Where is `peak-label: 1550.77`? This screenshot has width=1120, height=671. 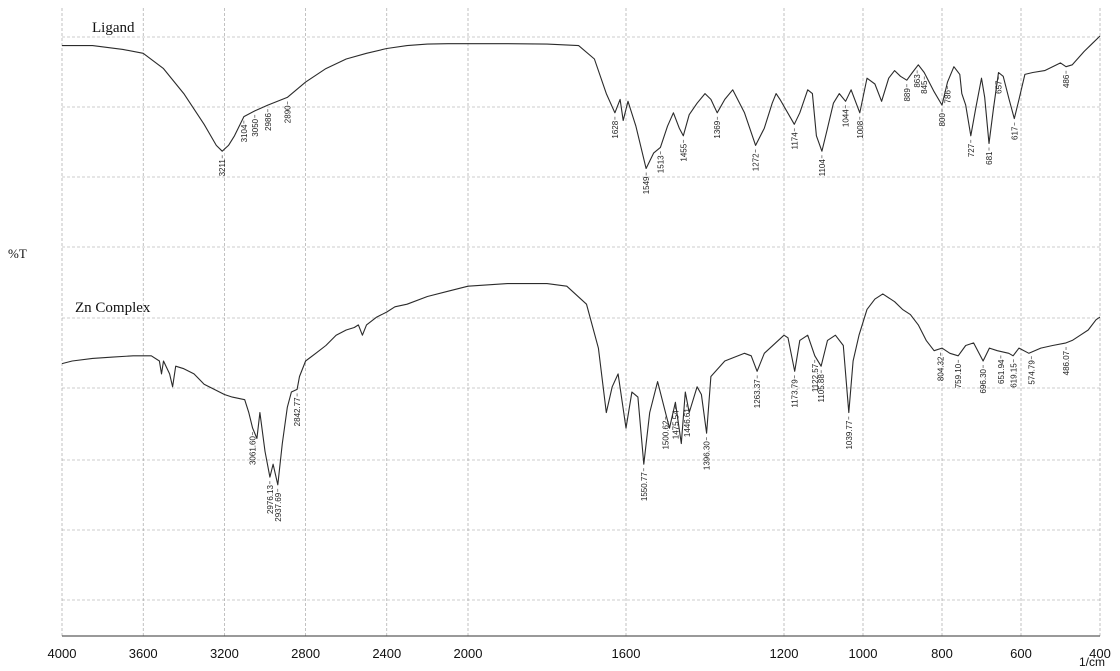 peak-label: 1550.77 is located at coordinates (644, 486).